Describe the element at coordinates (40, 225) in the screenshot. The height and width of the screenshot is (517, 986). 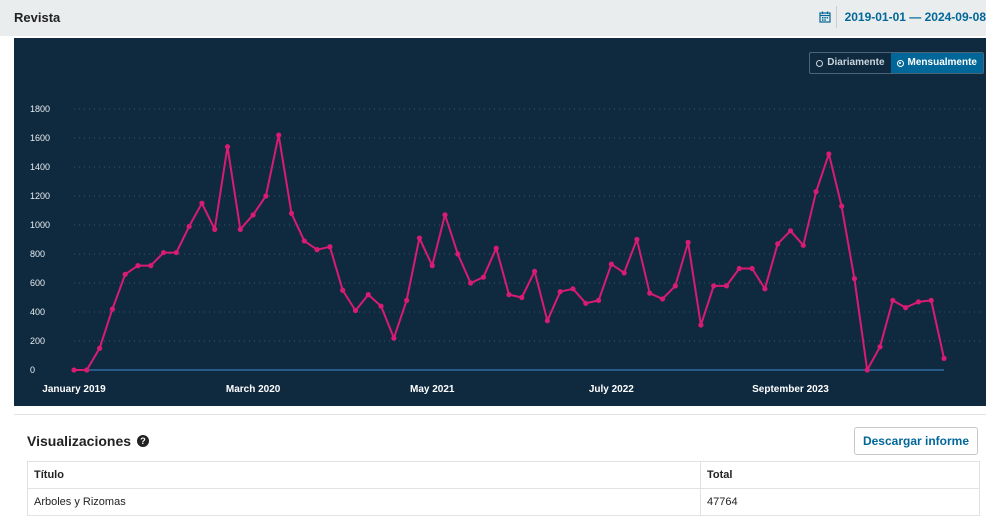
I see `y-tick-label: 1000` at that location.